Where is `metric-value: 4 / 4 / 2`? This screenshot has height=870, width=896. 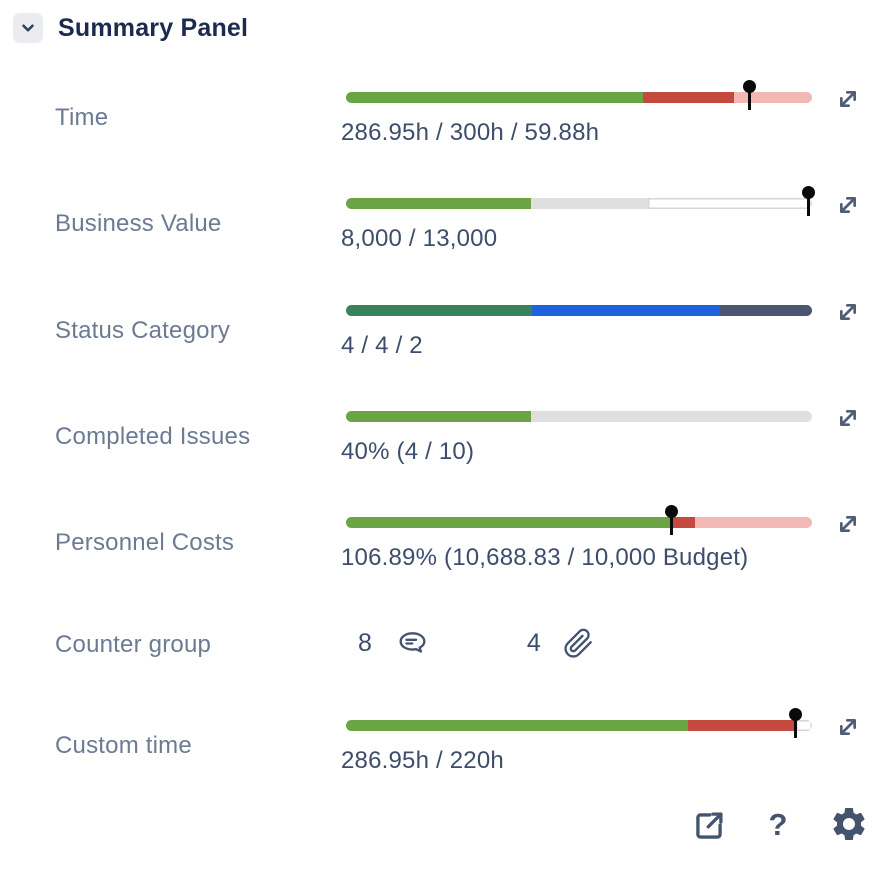 metric-value: 4 / 4 / 2 is located at coordinates (382, 345).